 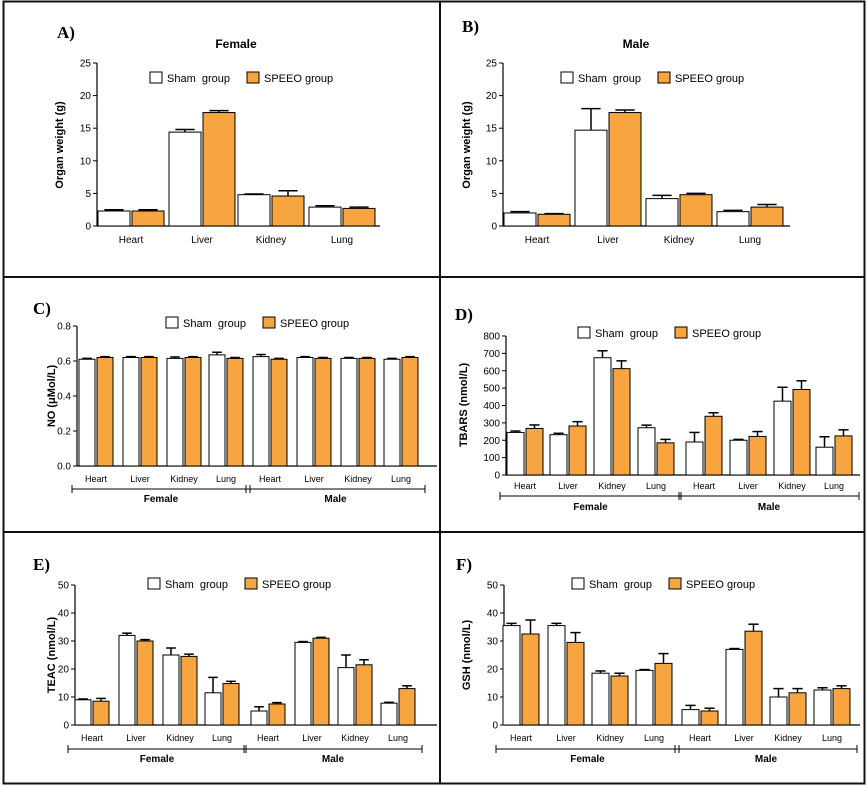 What do you see at coordinates (491, 337) in the screenshot?
I see `y-tick-label: 800` at bounding box center [491, 337].